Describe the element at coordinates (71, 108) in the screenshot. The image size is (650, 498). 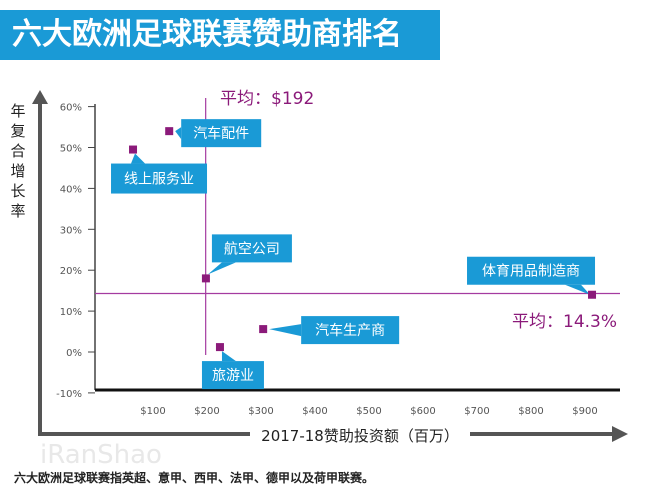
I see `y-tick-label: 60%` at that location.